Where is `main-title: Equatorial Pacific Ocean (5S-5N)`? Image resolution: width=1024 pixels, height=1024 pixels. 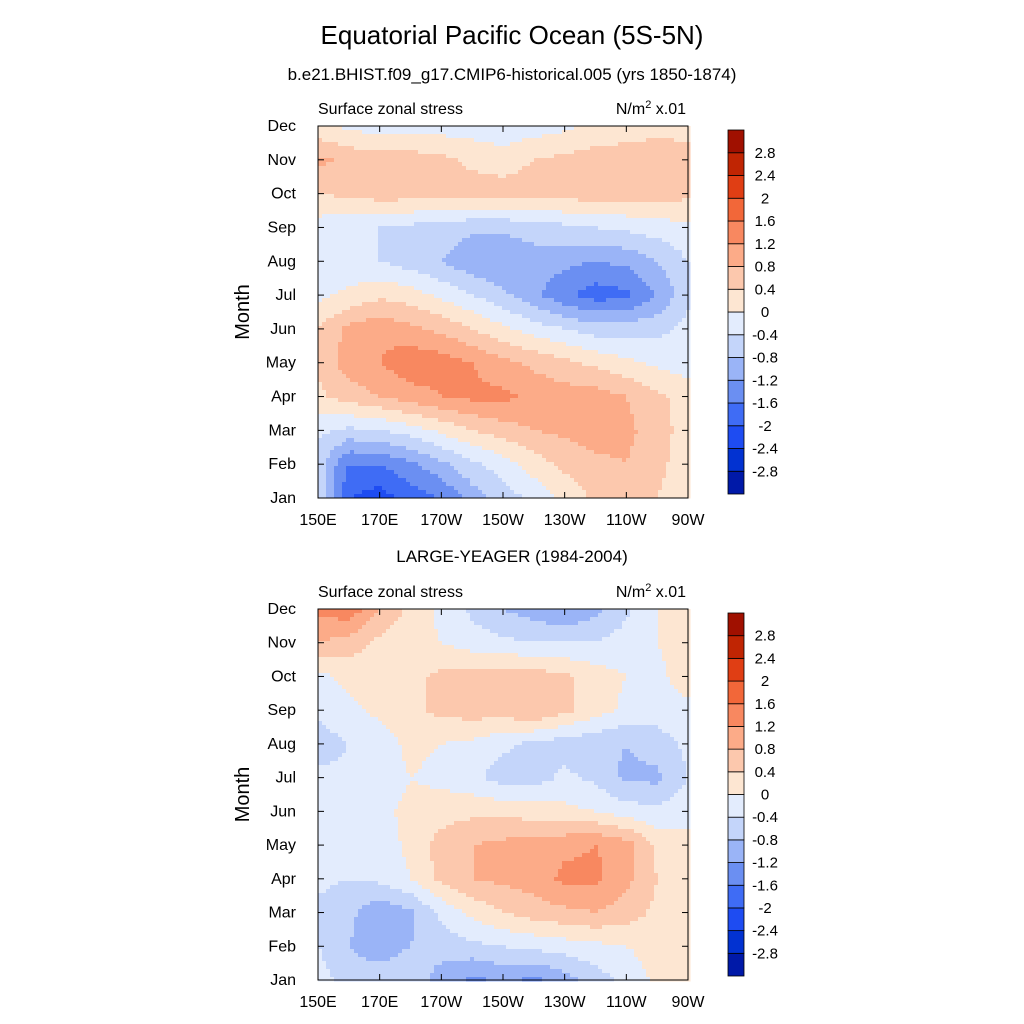 main-title: Equatorial Pacific Ocean (5S-5N) is located at coordinates (512, 35).